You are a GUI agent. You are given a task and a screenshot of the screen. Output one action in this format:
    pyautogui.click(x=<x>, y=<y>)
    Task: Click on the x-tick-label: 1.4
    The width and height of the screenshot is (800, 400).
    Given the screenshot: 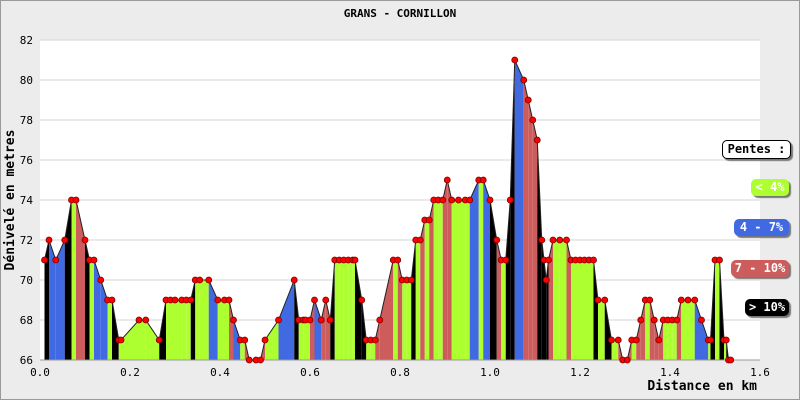 What is the action you would take?
    pyautogui.click(x=670, y=372)
    